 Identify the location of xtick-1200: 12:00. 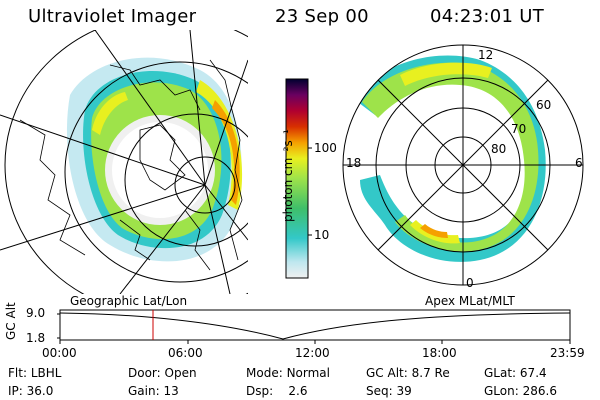
(312, 353).